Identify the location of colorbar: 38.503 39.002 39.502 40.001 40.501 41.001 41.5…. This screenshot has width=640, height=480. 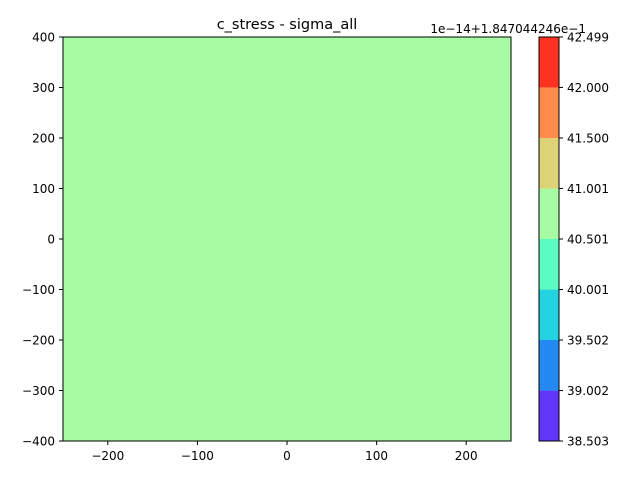
(573, 240).